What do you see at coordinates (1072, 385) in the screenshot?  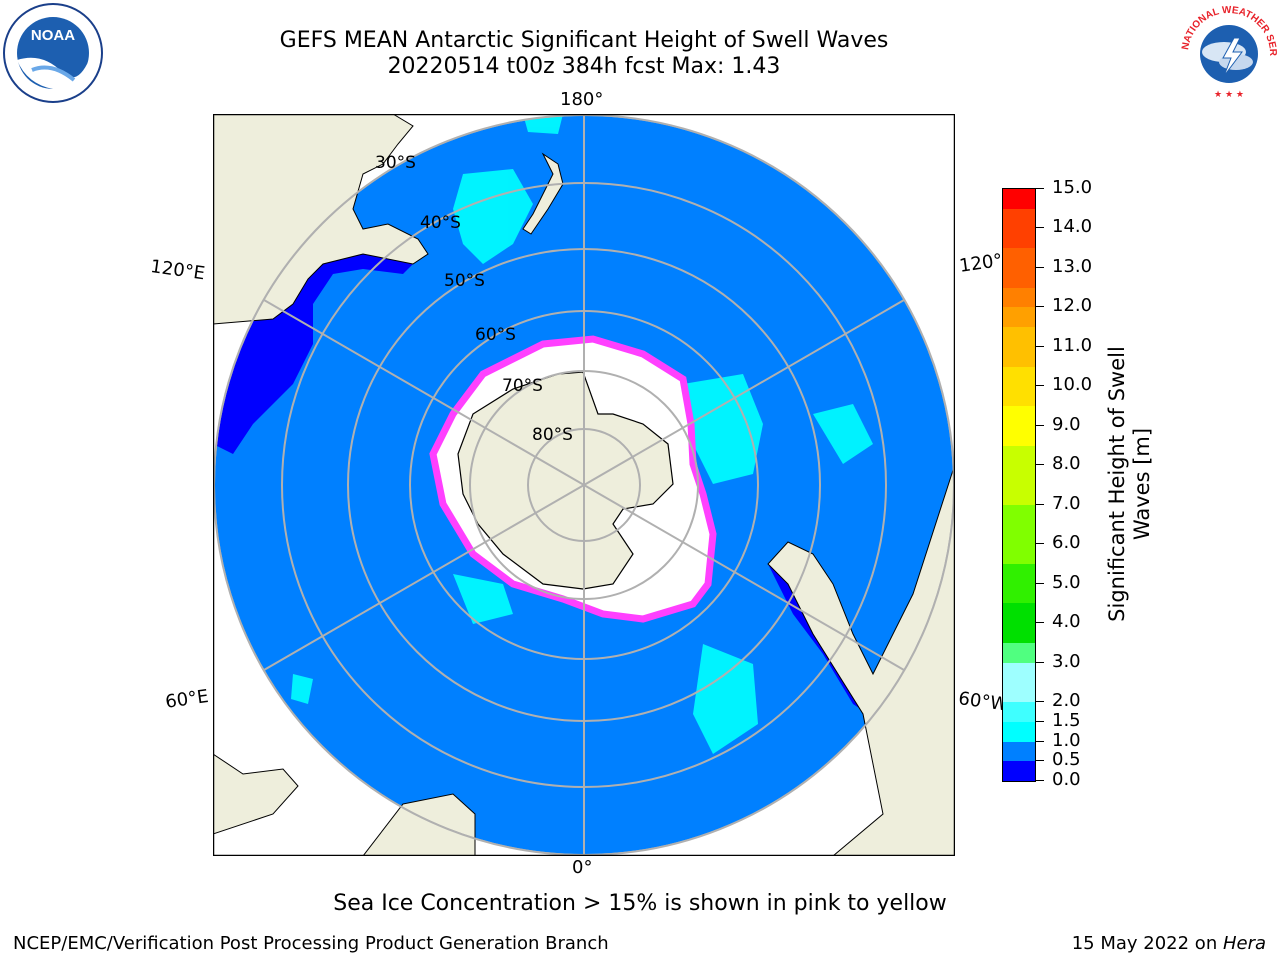 I see `colorbar-tick-label: 10.0` at bounding box center [1072, 385].